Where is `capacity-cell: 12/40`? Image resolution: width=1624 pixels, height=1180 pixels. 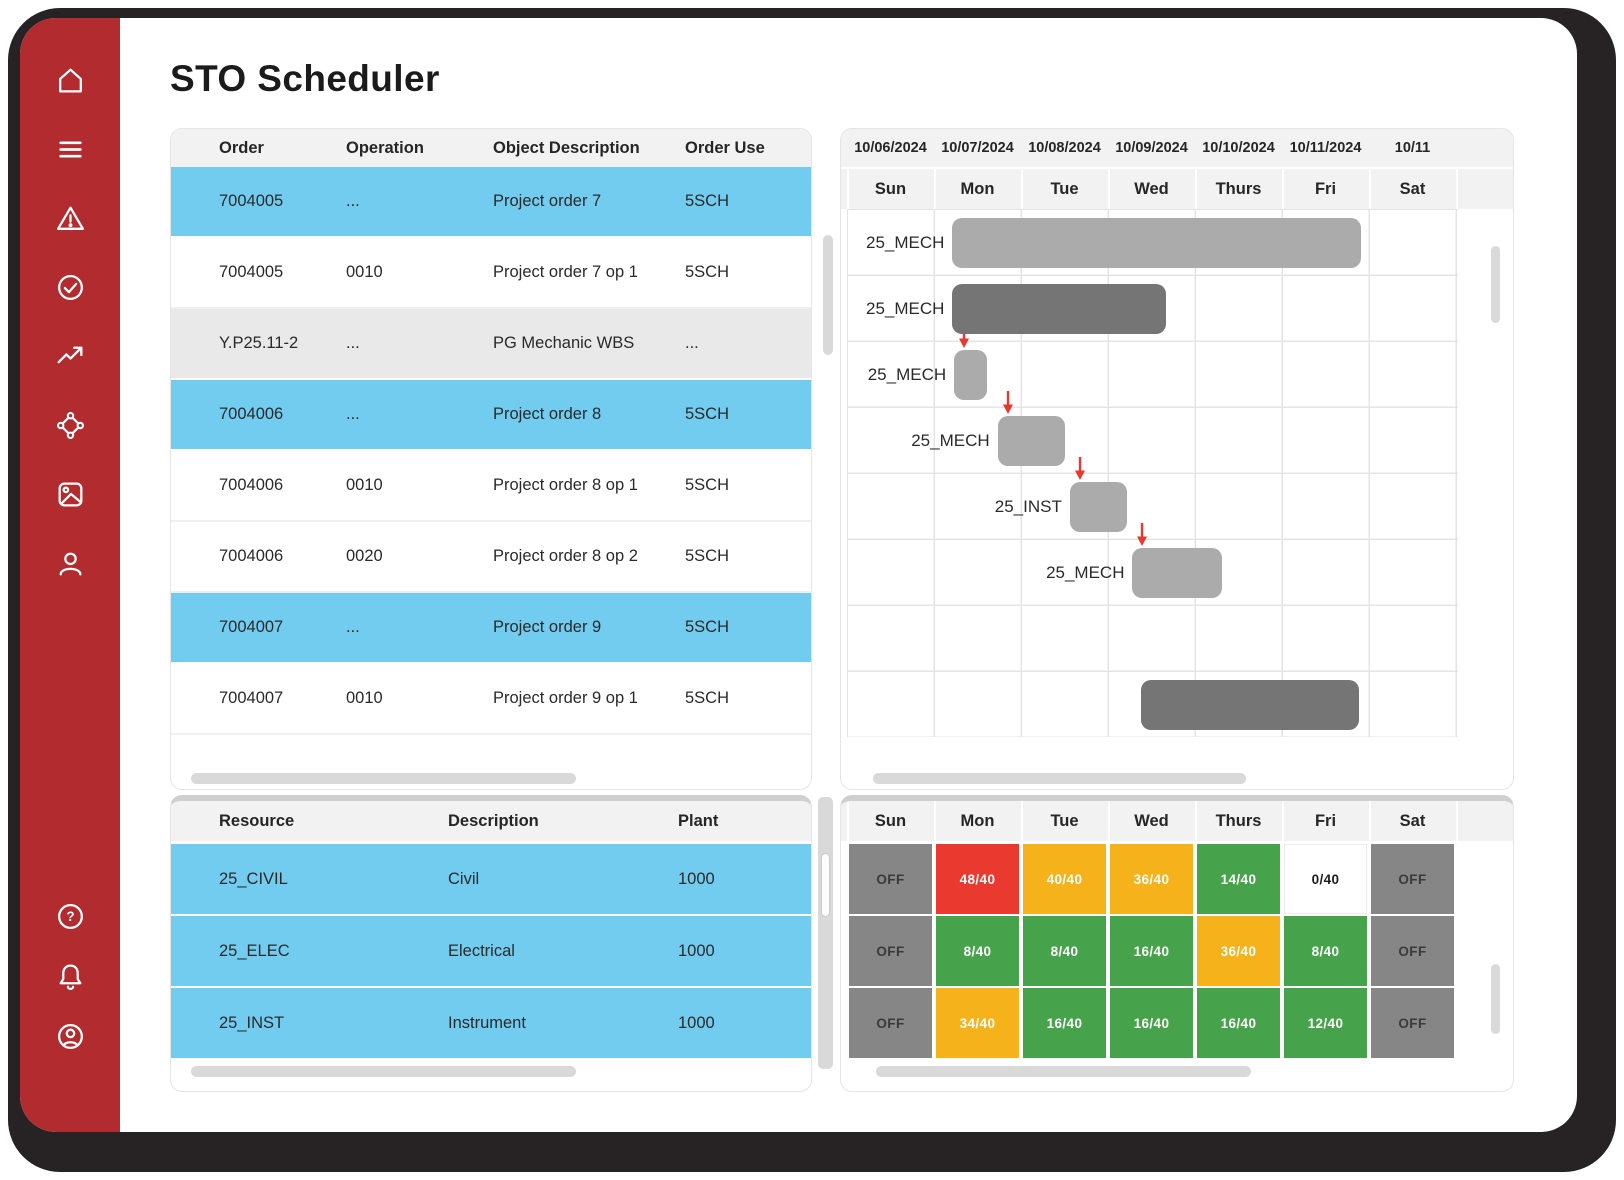 capacity-cell: 12/40 is located at coordinates (1325, 1023).